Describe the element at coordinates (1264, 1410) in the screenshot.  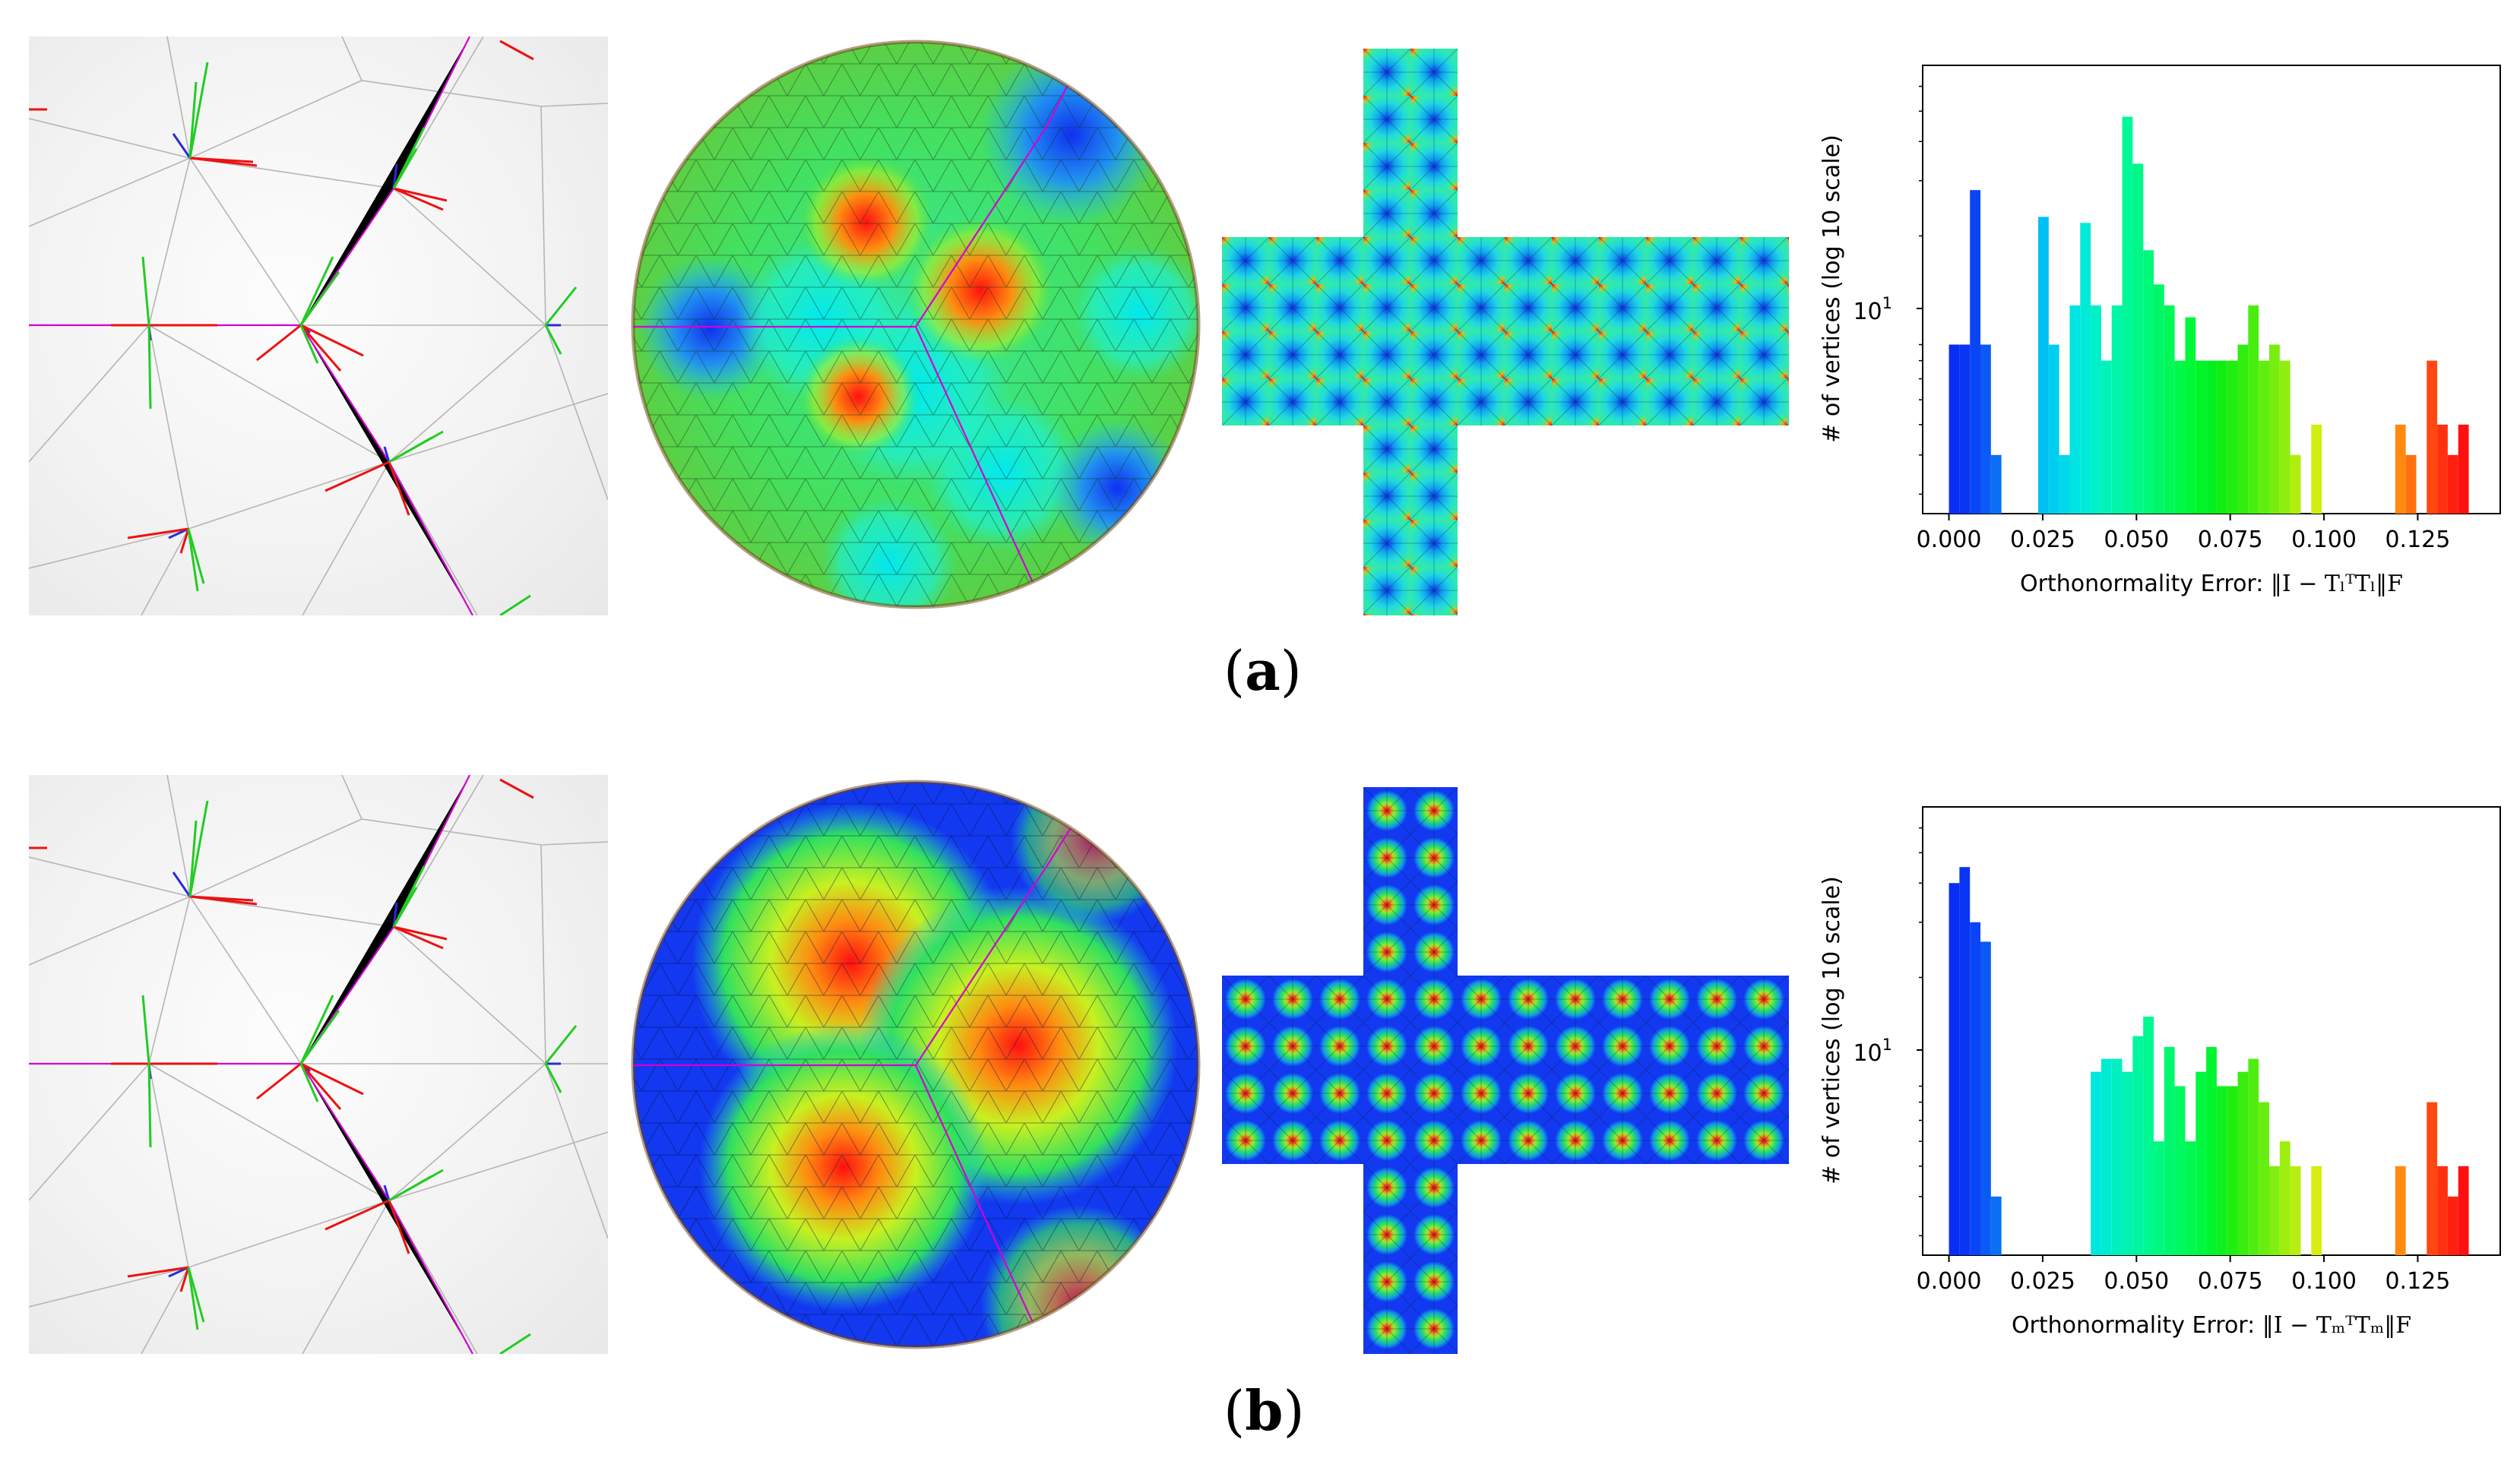
I see `caption-b: (b)` at that location.